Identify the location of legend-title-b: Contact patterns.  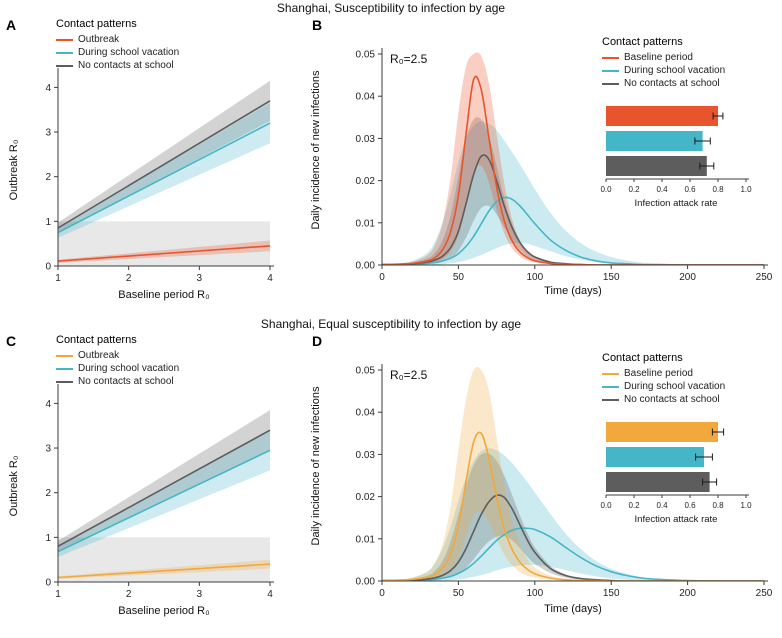
(642, 42).